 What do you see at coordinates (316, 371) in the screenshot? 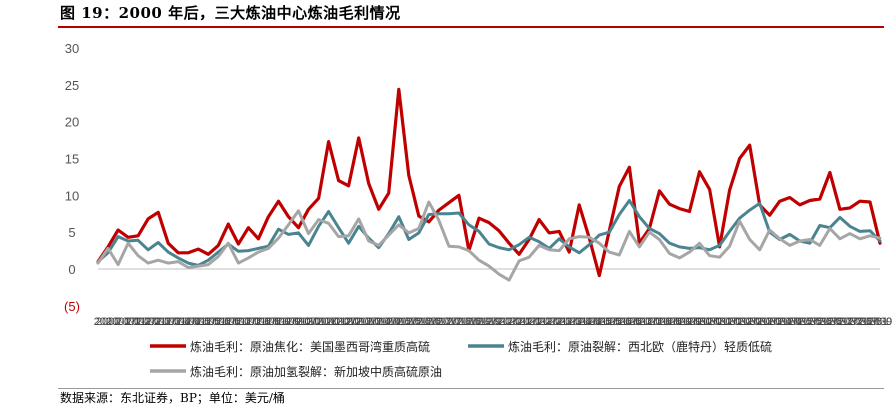
I see `legend-label: 炼油毛利：原油加氢裂解：新加坡中质高硫原油` at bounding box center [316, 371].